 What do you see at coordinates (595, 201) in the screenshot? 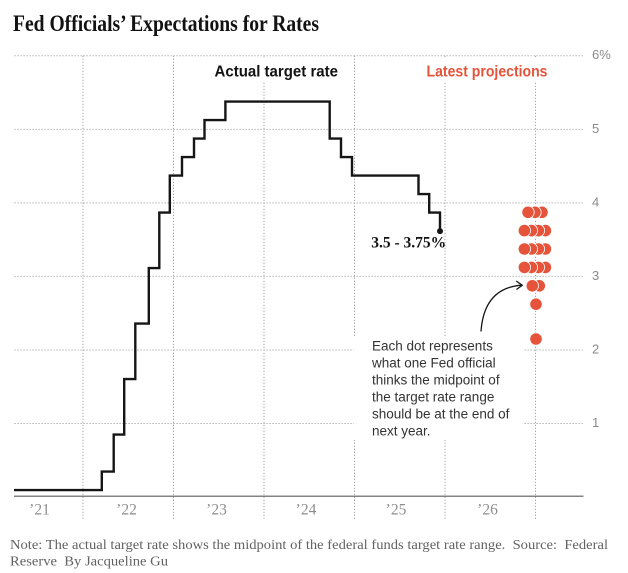
I see `svg-text: 4` at bounding box center [595, 201].